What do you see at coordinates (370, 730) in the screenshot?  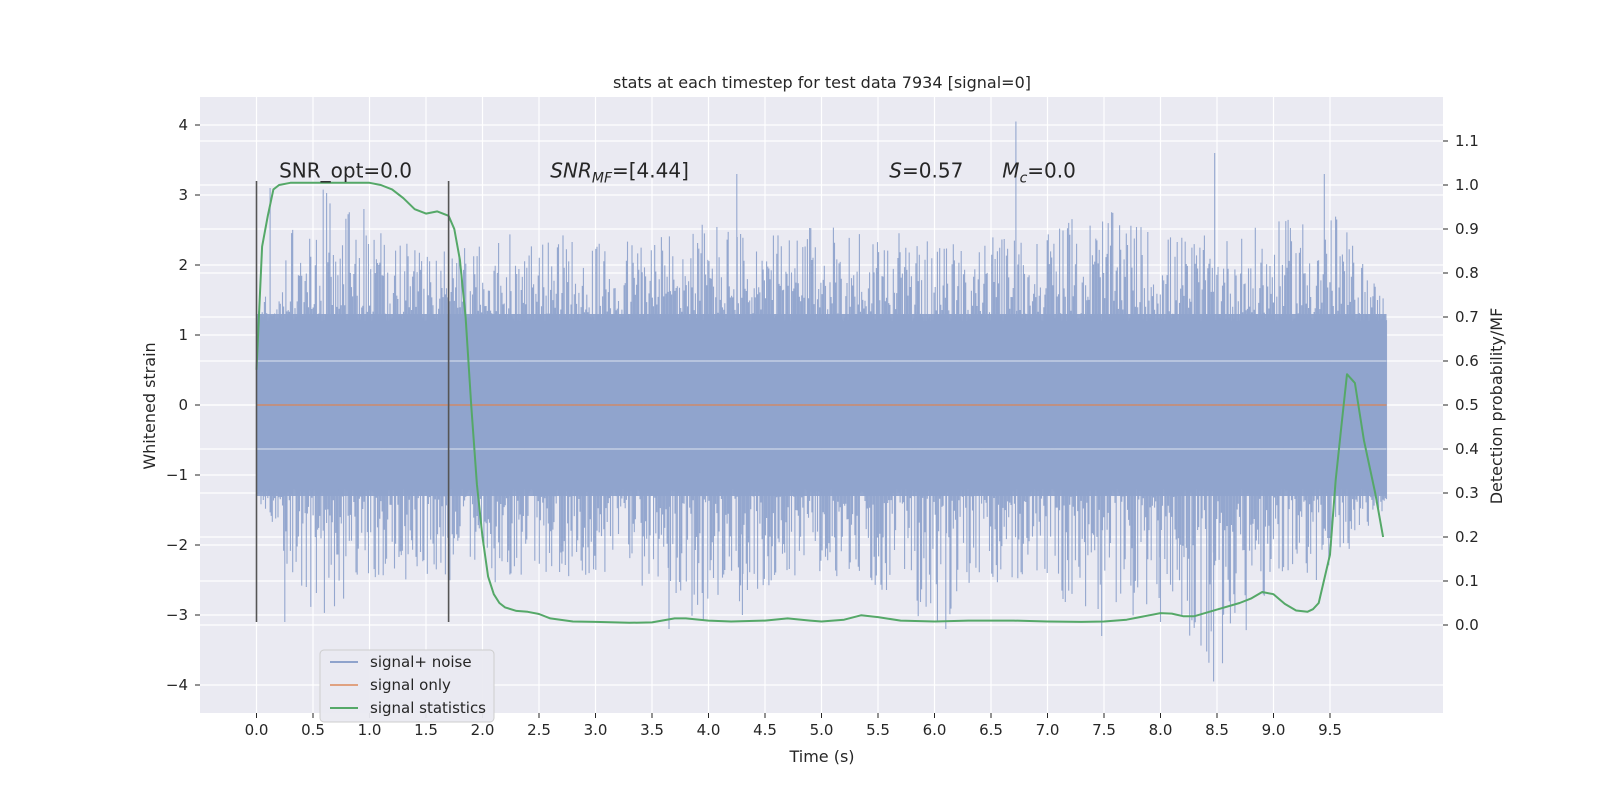 I see `x-tick-label: 1.0` at bounding box center [370, 730].